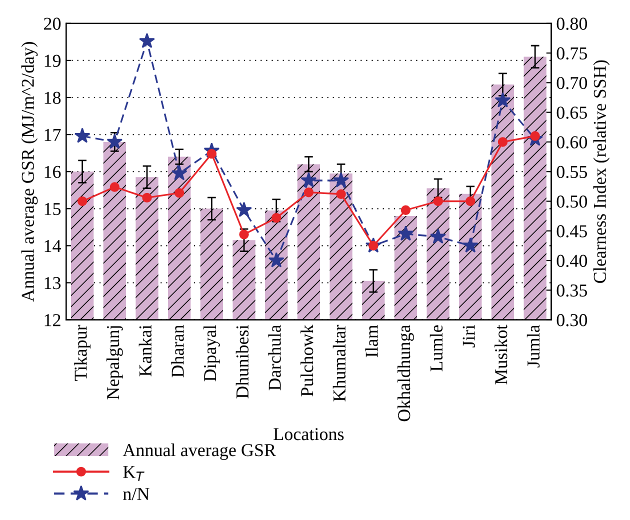 The image size is (630, 520). What do you see at coordinates (52, 172) in the screenshot?
I see `y-tick-label: 16` at bounding box center [52, 172].